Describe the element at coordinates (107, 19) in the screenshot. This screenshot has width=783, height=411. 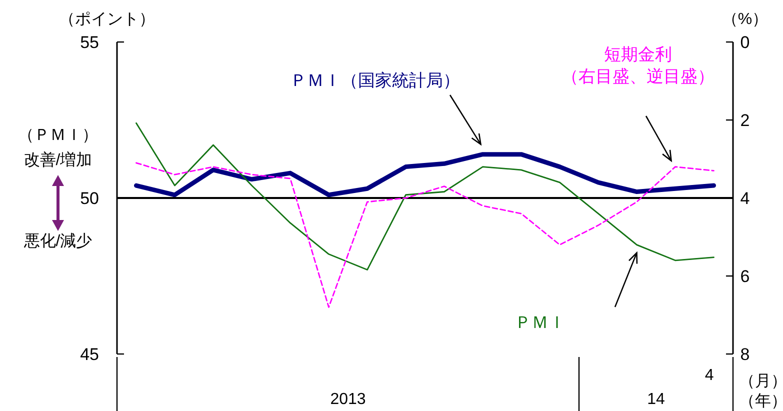
I see `y-axis-title: （ポイント）` at that location.